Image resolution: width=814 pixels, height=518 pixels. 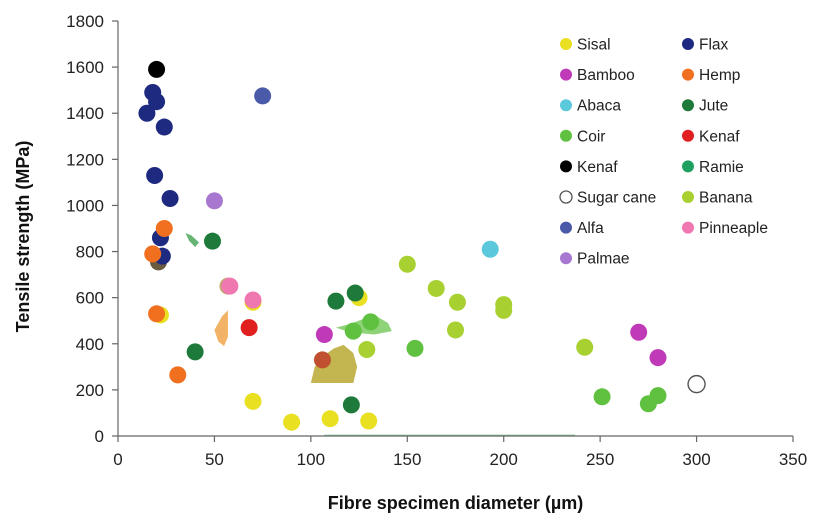 I want to click on y-tick-label: 1600, so click(x=85, y=67).